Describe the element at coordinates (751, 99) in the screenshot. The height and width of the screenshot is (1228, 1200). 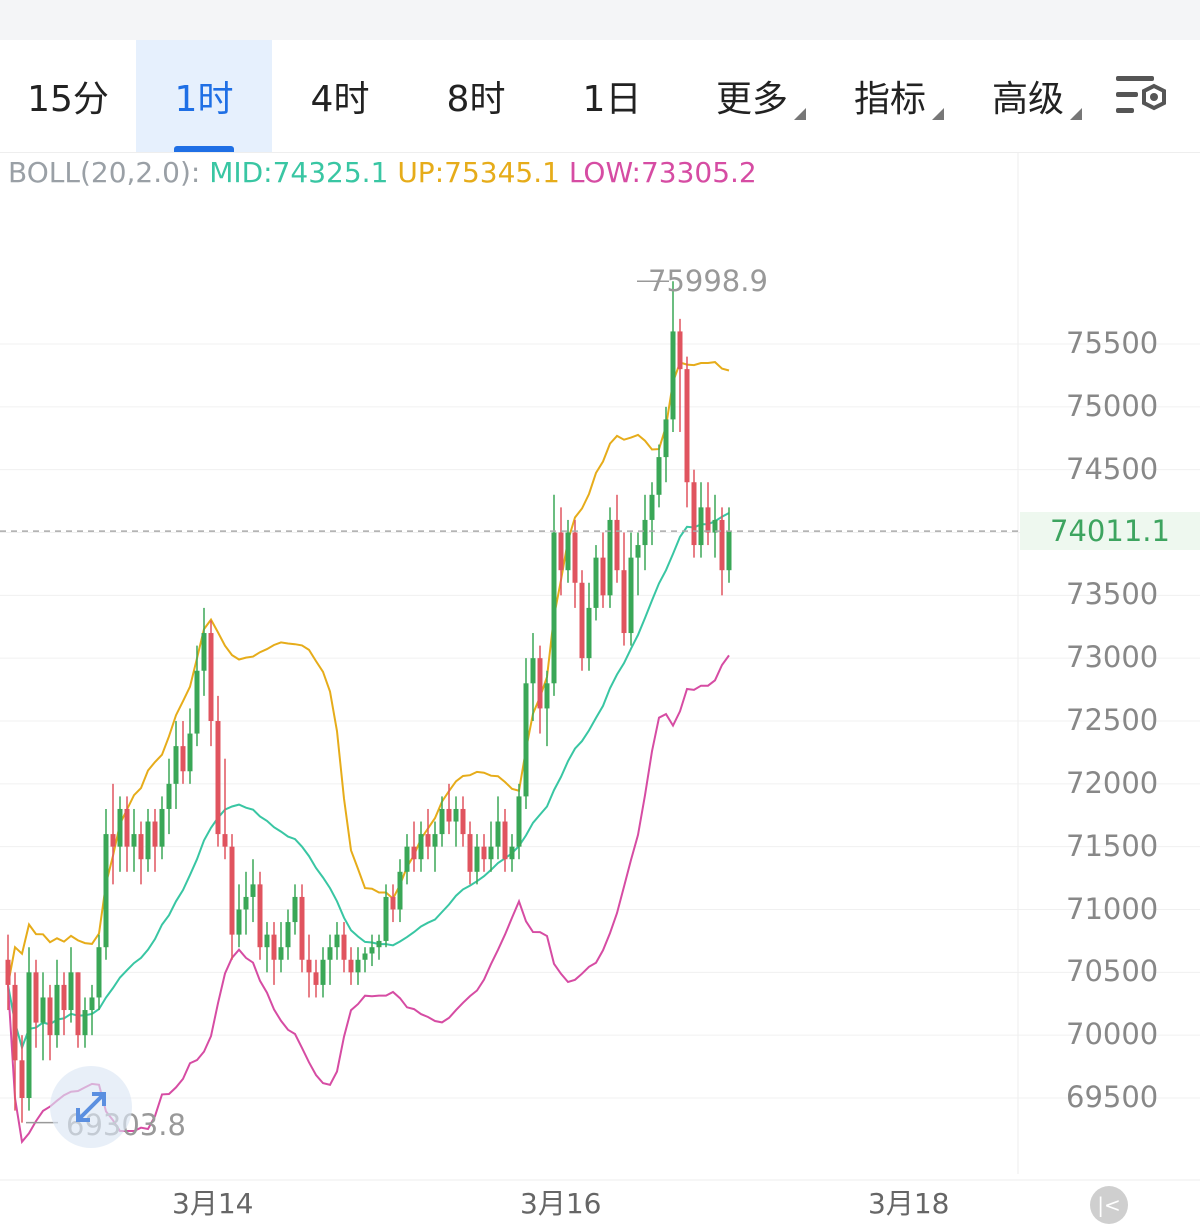
I see `tab-label: 更多` at that location.